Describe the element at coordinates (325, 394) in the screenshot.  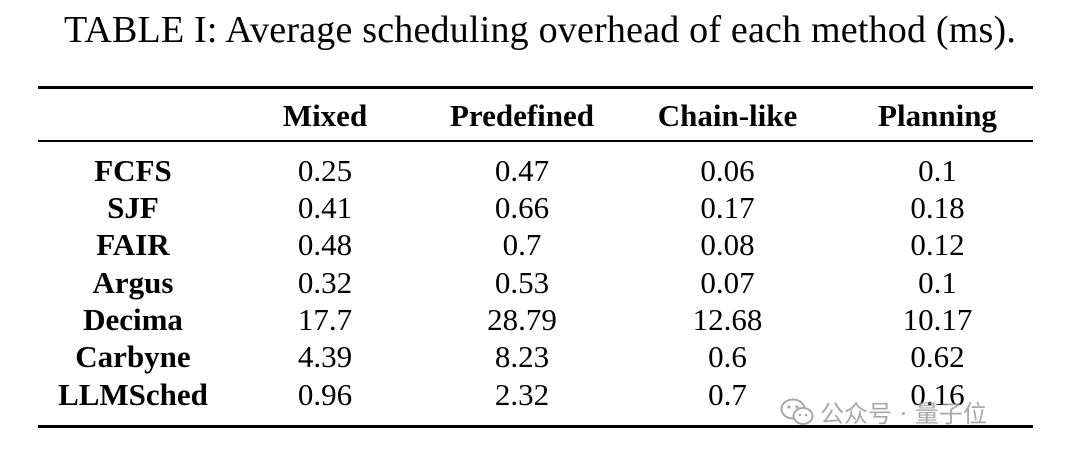
I see `table-cell: 0.96` at that location.